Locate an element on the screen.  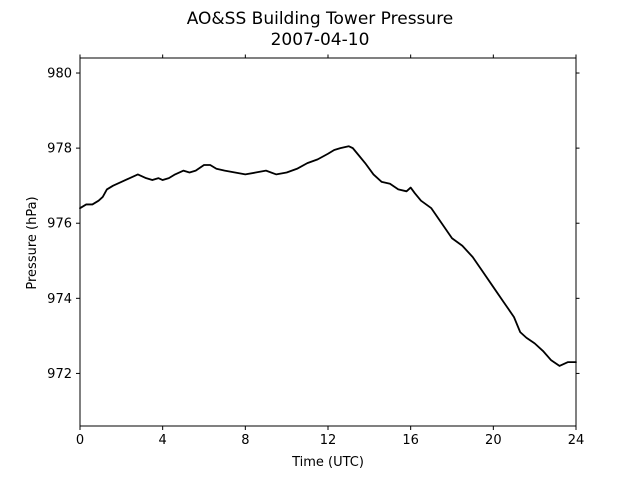
x-tick-label: 12 is located at coordinates (328, 440).